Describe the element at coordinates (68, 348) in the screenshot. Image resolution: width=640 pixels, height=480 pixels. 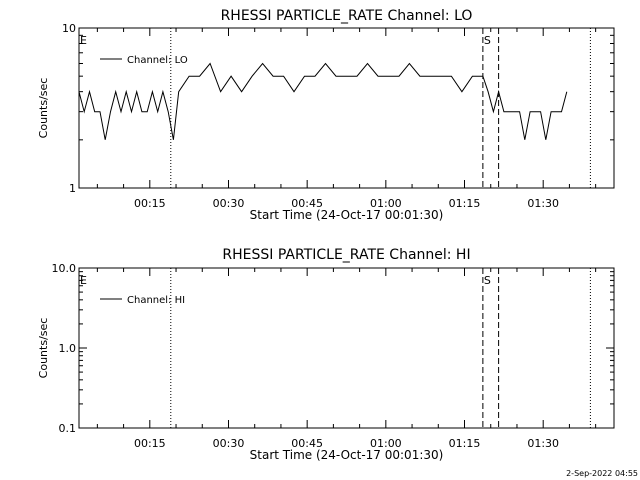
I see `y-tick-label: 1.0` at that location.